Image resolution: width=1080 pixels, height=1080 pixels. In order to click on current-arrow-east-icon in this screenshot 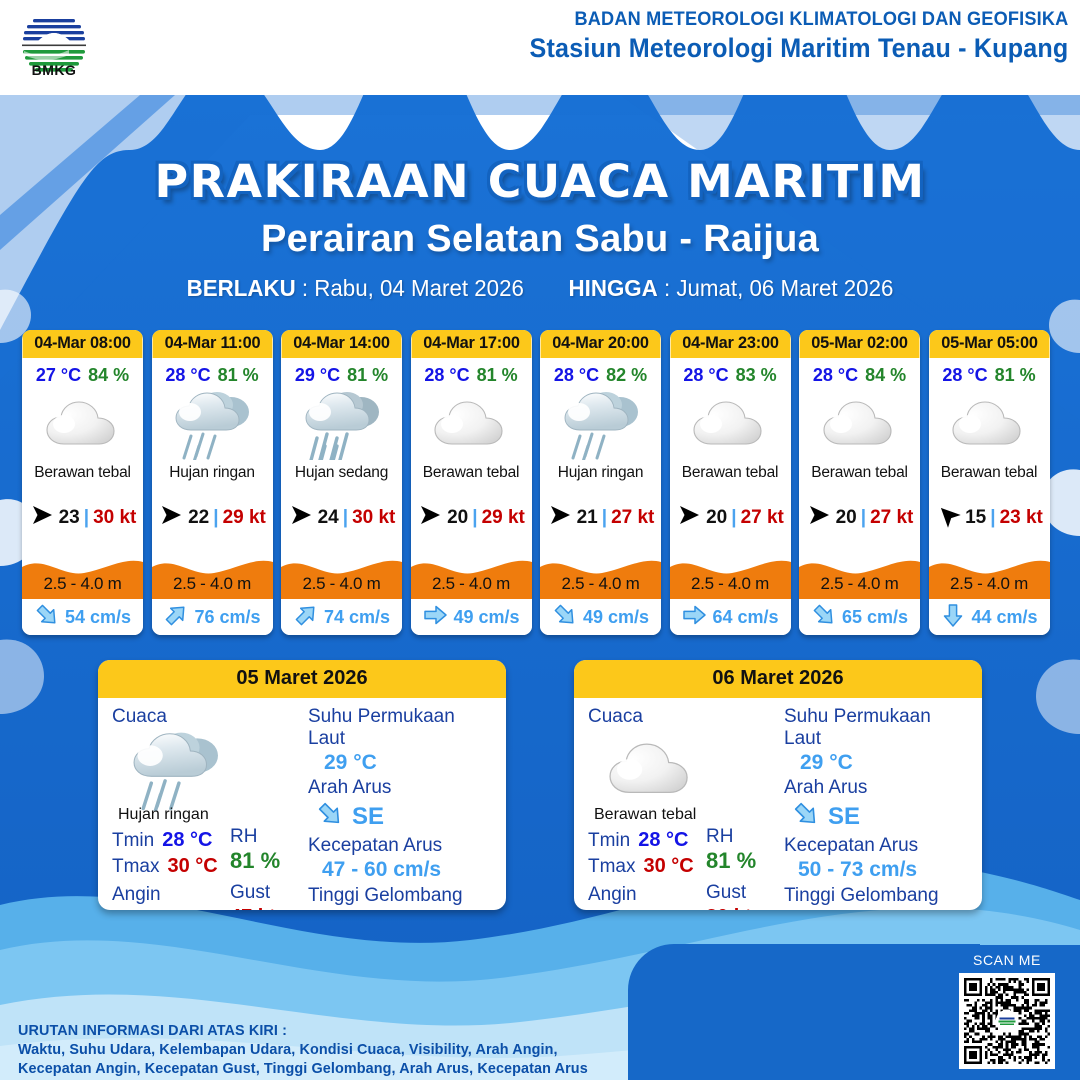, I will do `click(435, 617)`.